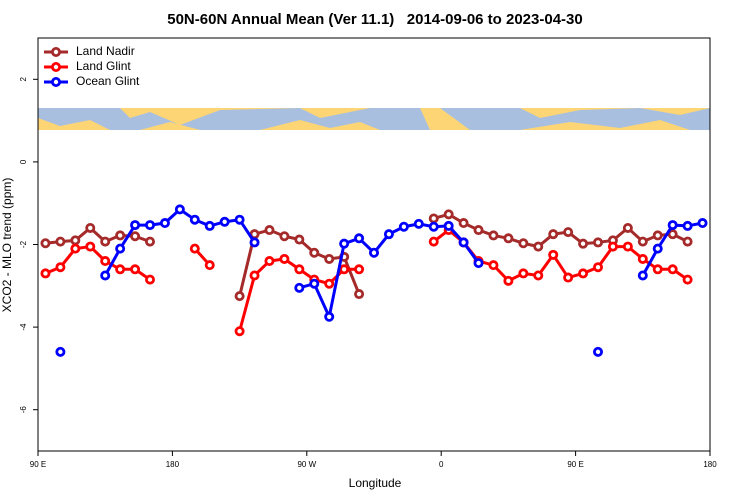 Image resolution: width=750 pixels, height=500 pixels. I want to click on y-tick-label: 0, so click(23, 161).